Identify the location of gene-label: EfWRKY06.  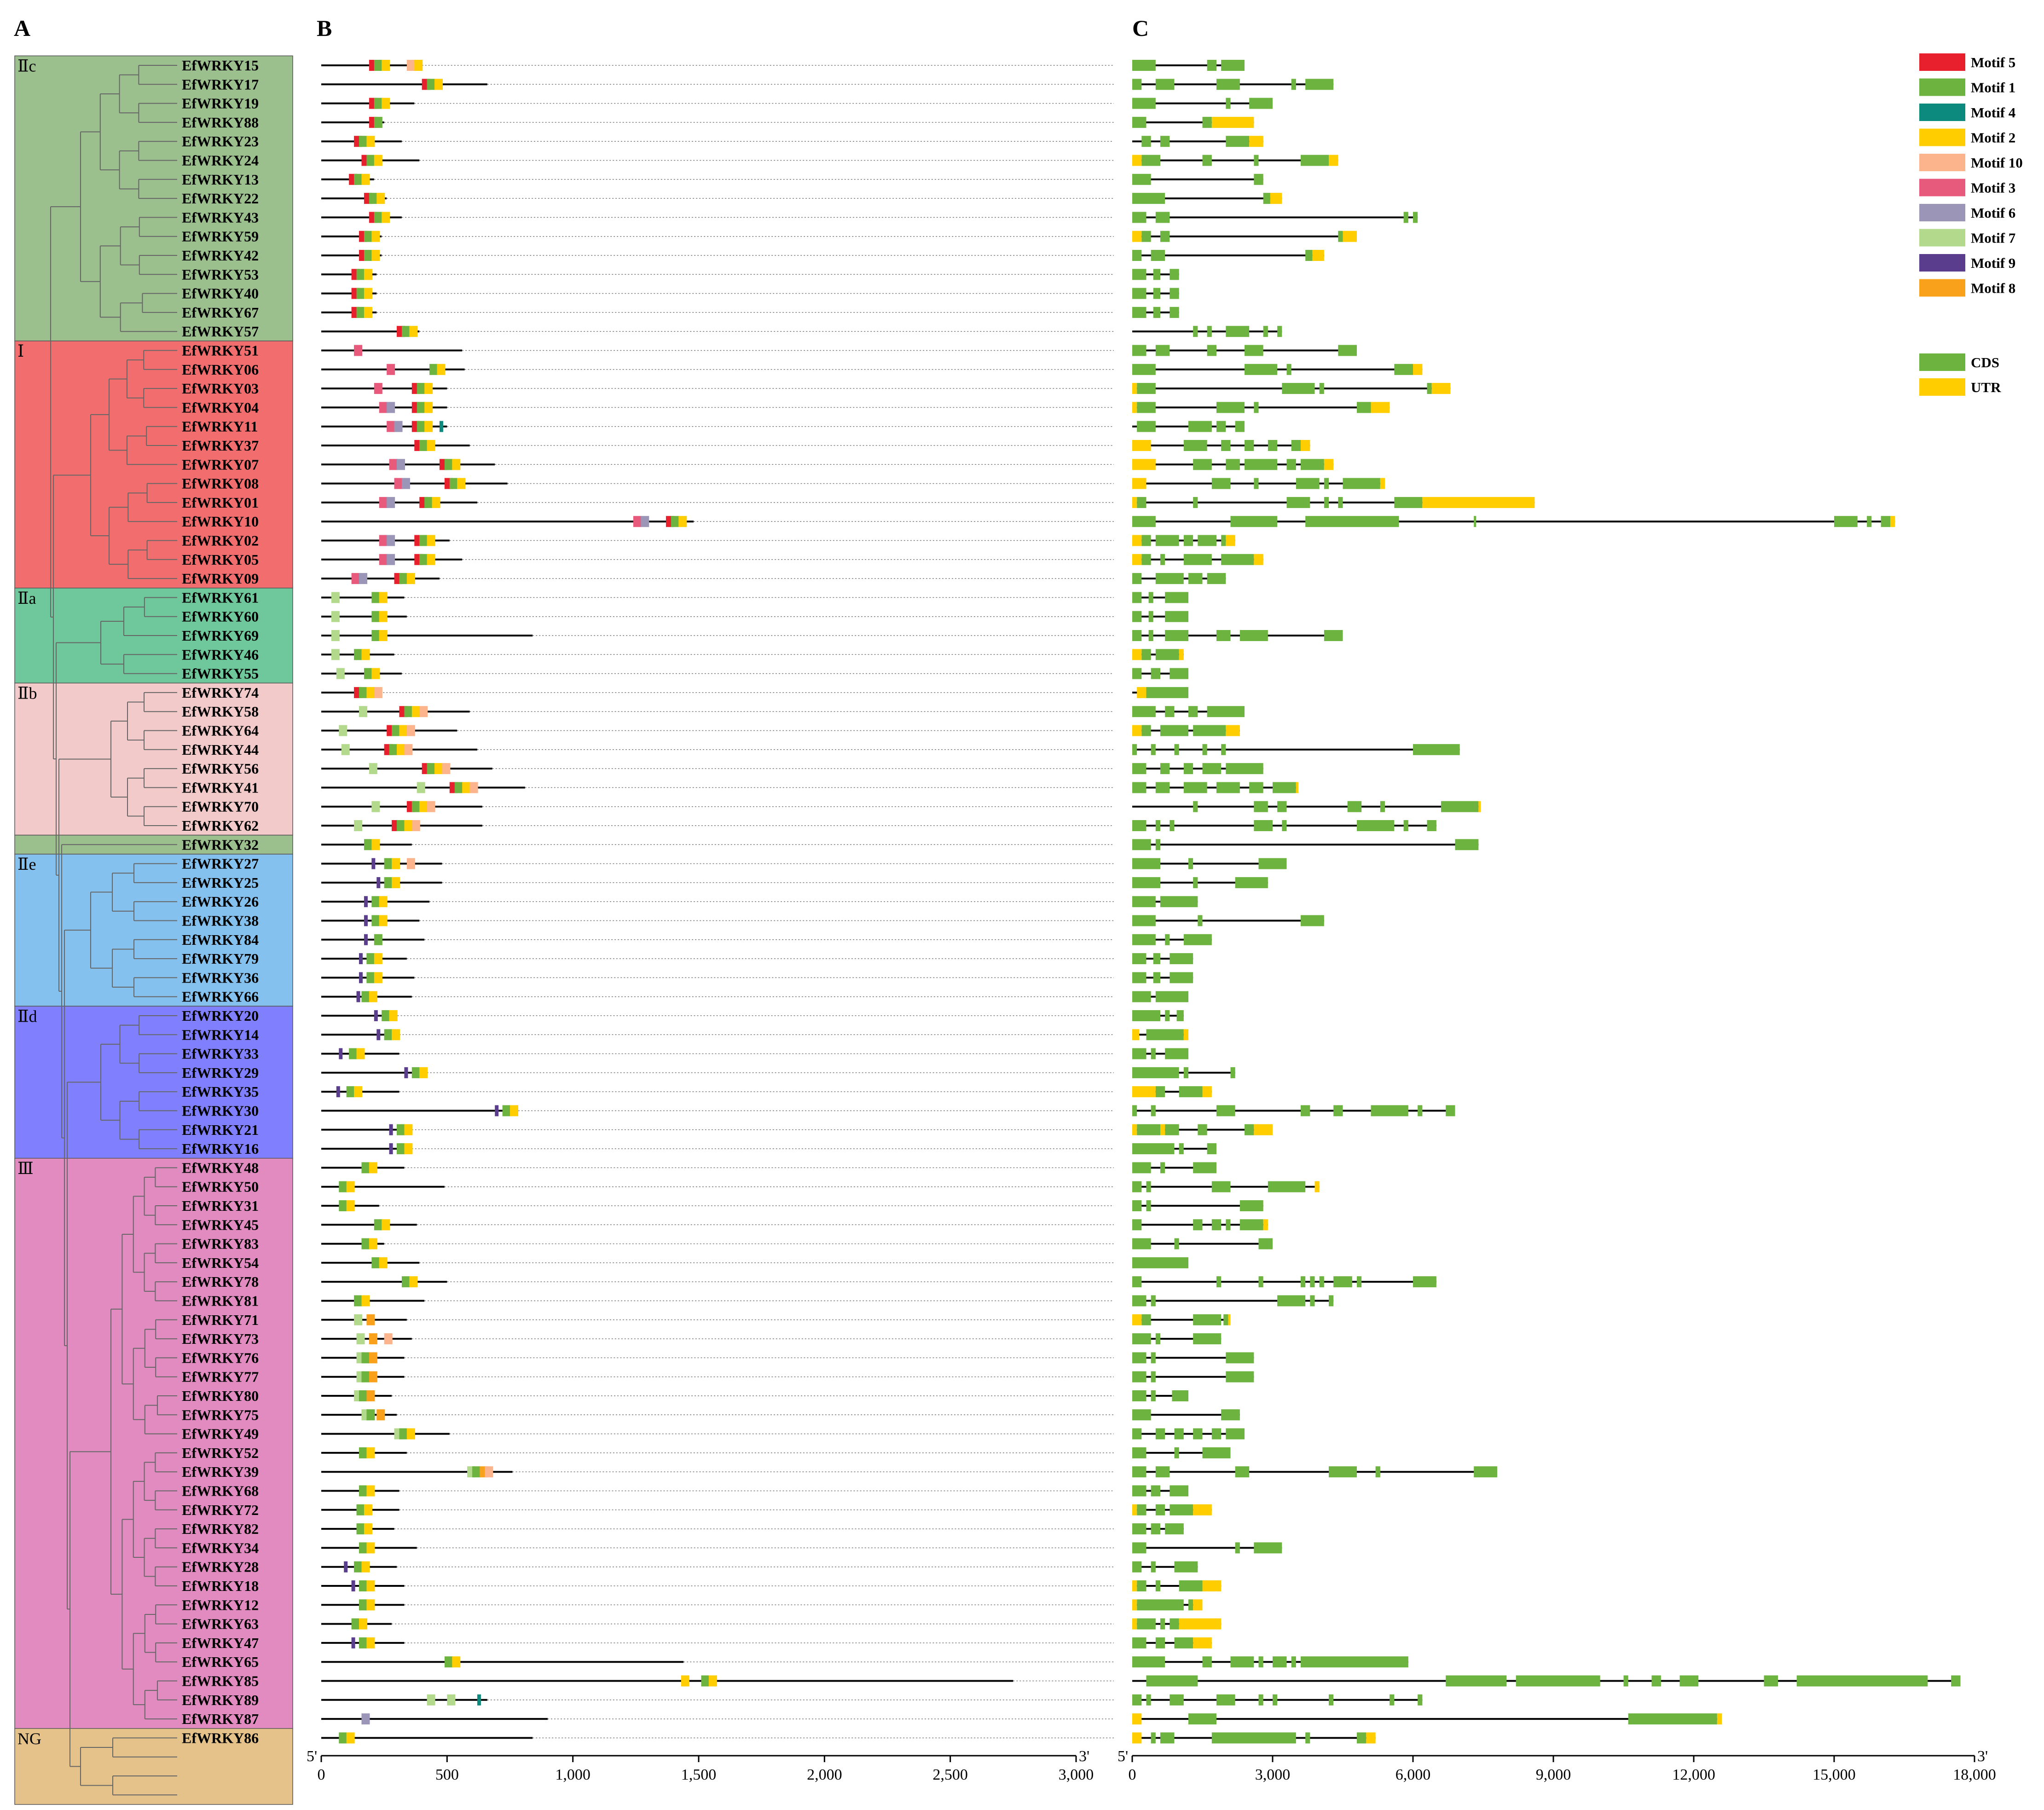
(220, 369).